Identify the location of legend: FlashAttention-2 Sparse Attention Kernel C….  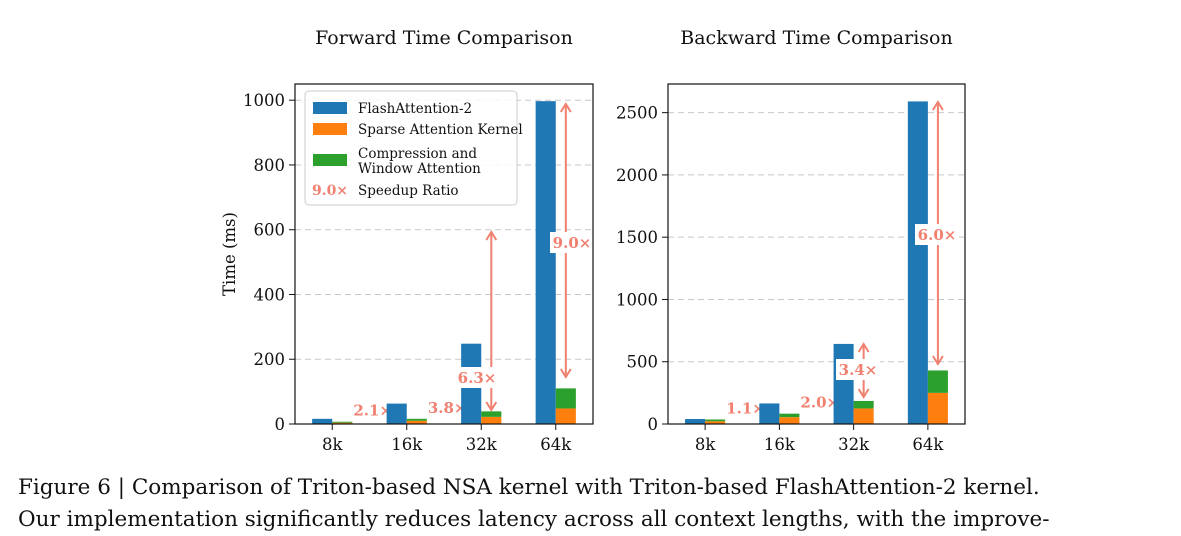
(413, 148).